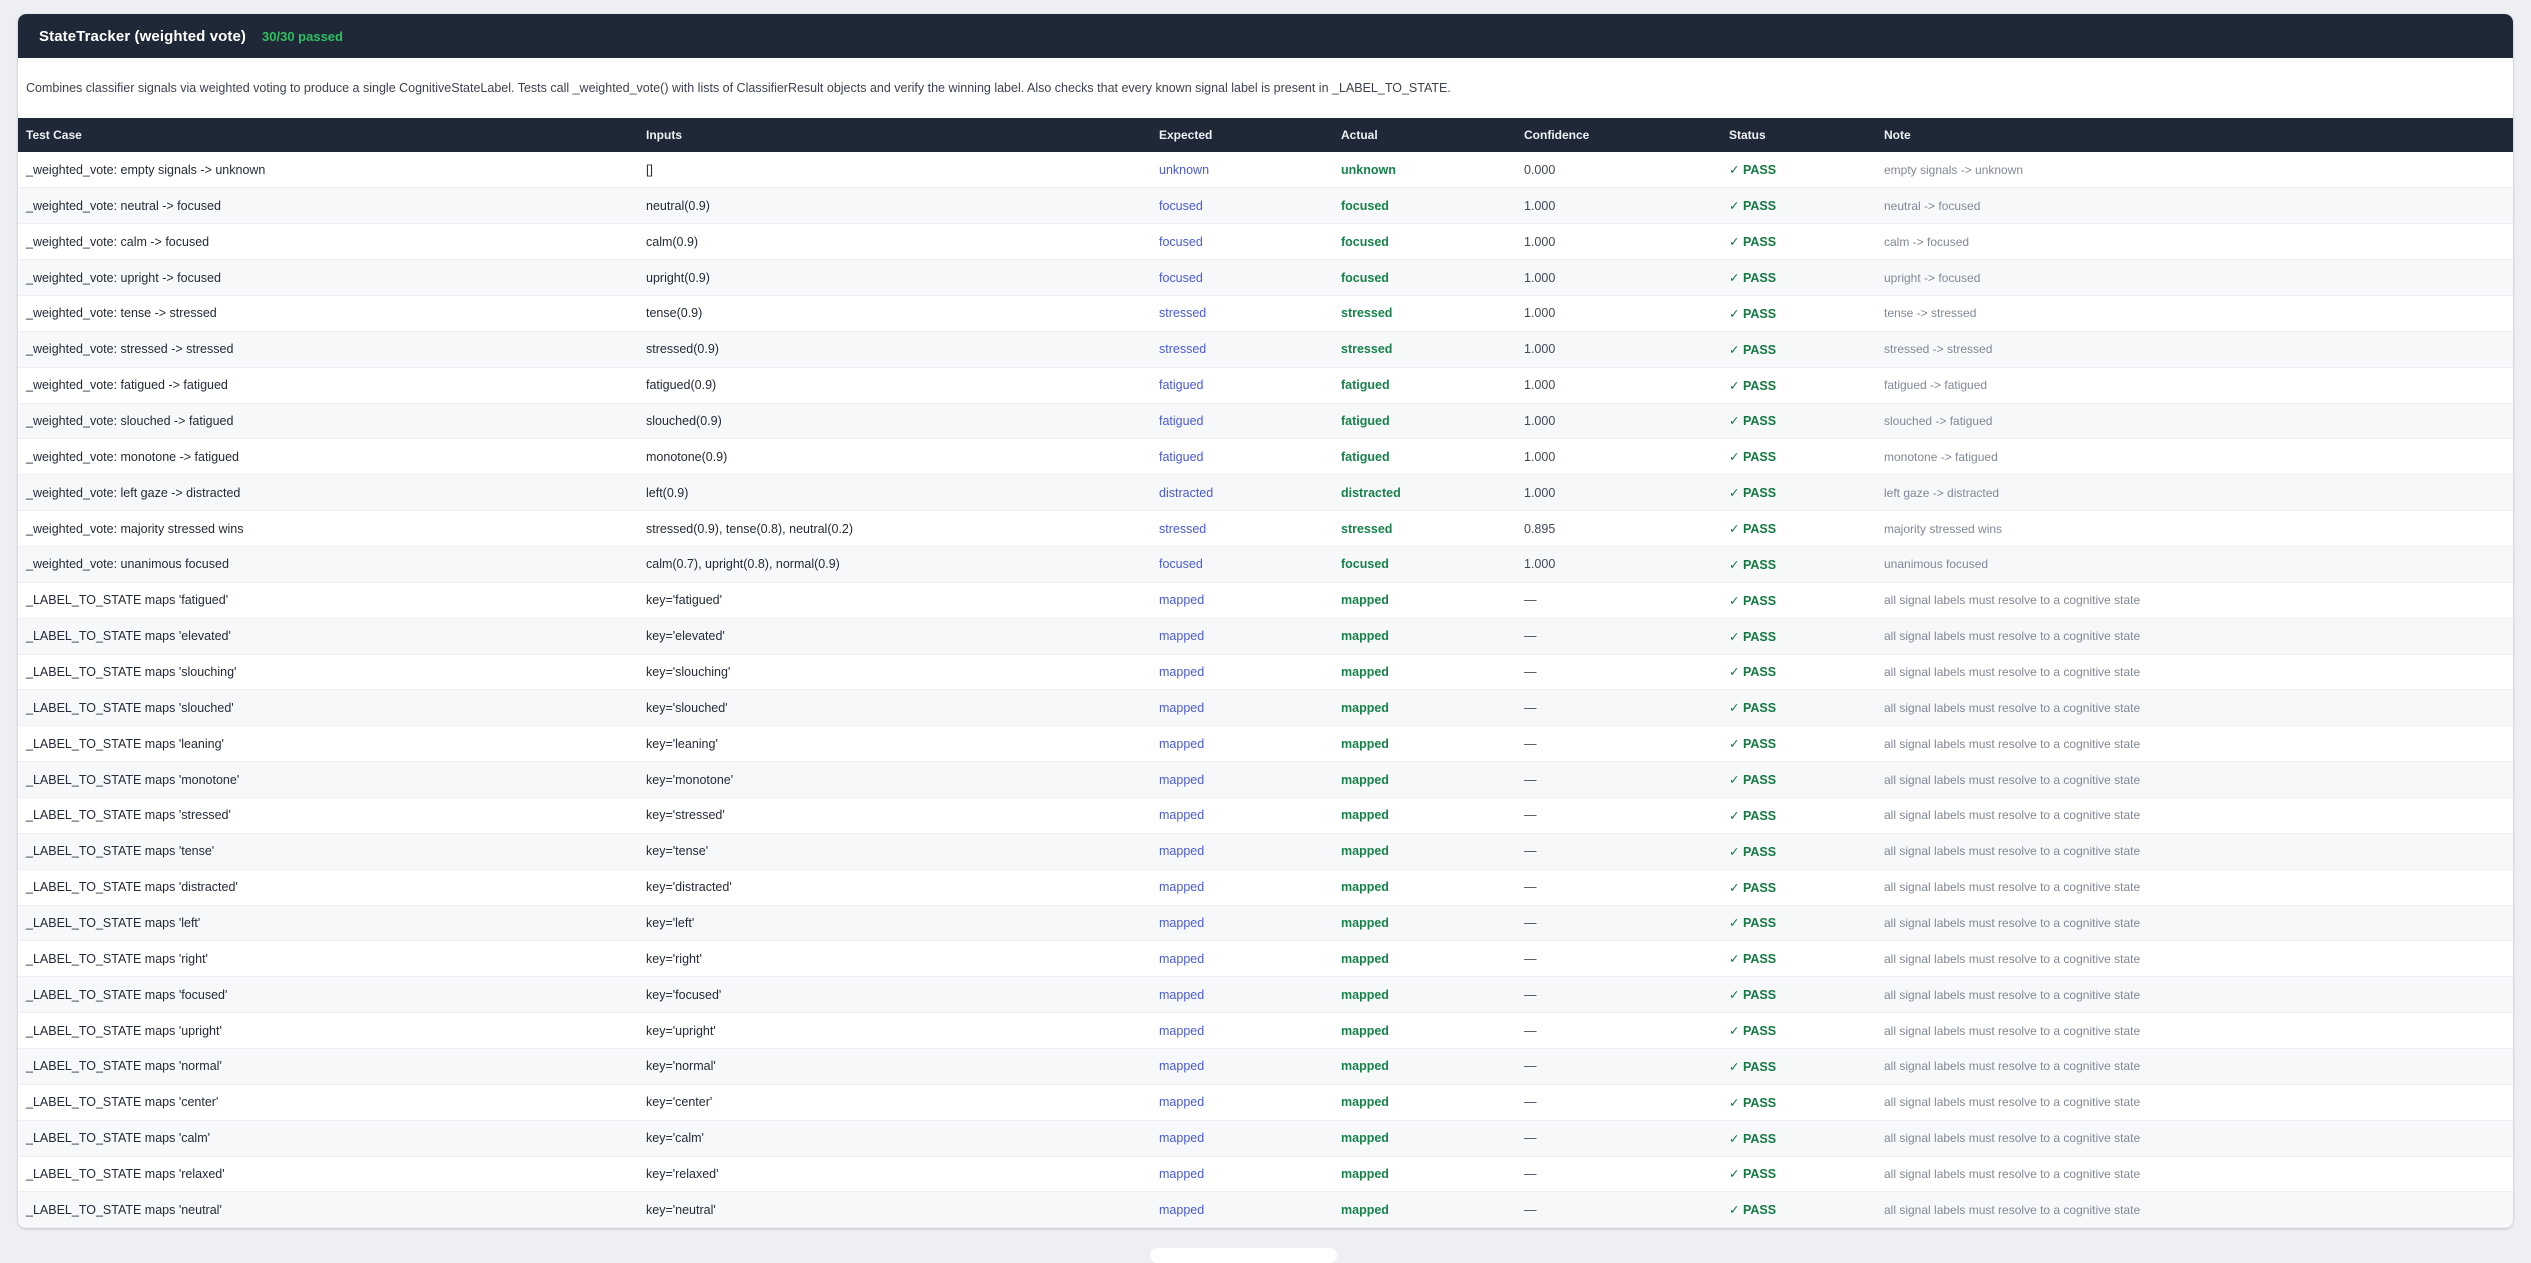 Image resolution: width=2531 pixels, height=1263 pixels. I want to click on expected-cell: fatigued, so click(1242, 421).